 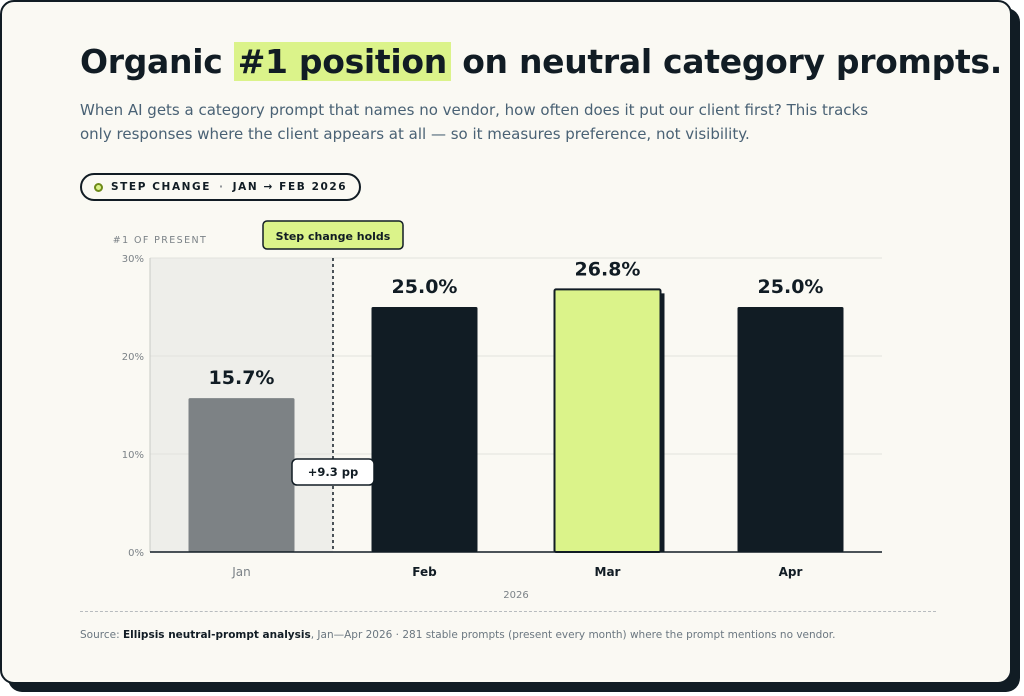 What do you see at coordinates (515, 595) in the screenshot?
I see `x-axis-label: 2026` at bounding box center [515, 595].